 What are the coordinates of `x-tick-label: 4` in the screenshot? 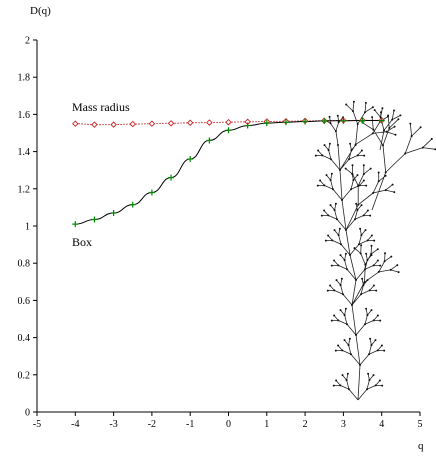 It's located at (381, 424).